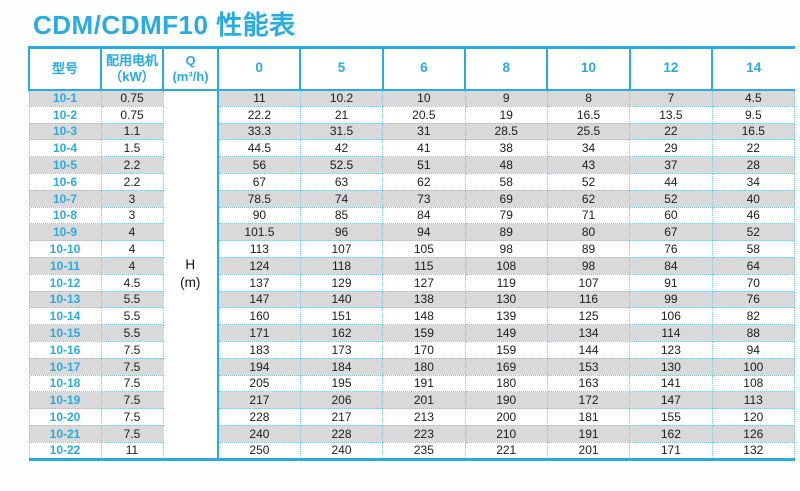 Image resolution: width=800 pixels, height=491 pixels. What do you see at coordinates (412, 299) in the screenshot?
I see `table-row: 10-13 5.5 147 140 138 130 116 99 76` at bounding box center [412, 299].